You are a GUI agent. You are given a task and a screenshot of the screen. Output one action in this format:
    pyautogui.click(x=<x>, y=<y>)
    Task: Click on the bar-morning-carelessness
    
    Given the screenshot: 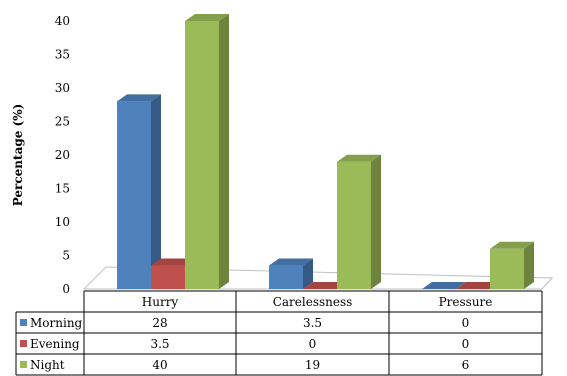 What is the action you would take?
    pyautogui.click(x=291, y=273)
    